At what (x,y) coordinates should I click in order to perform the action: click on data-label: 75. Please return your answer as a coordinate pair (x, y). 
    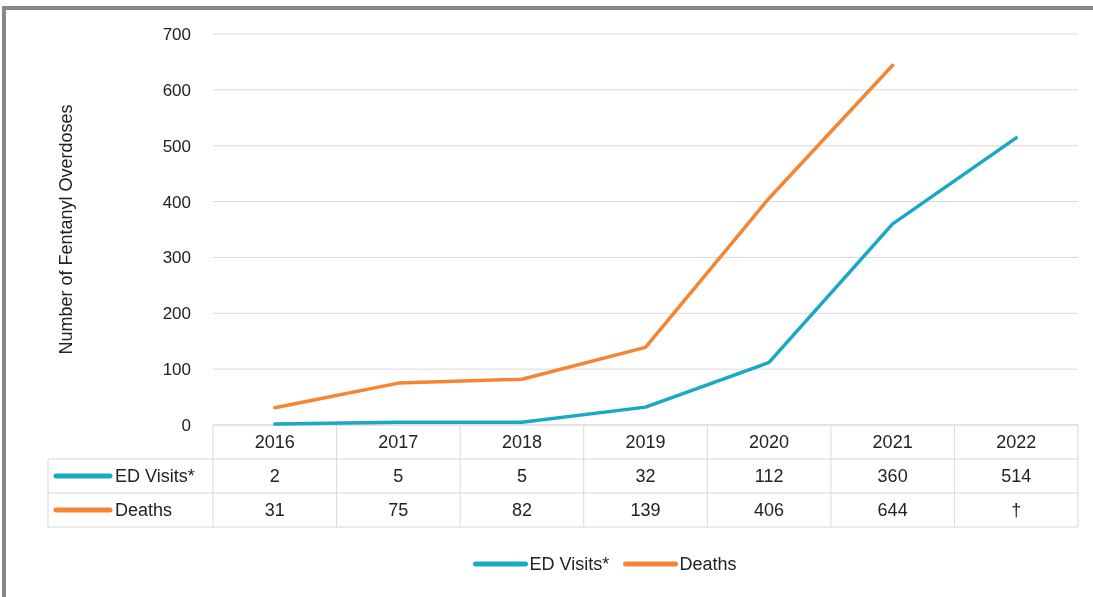
    Looking at the image, I should click on (398, 510).